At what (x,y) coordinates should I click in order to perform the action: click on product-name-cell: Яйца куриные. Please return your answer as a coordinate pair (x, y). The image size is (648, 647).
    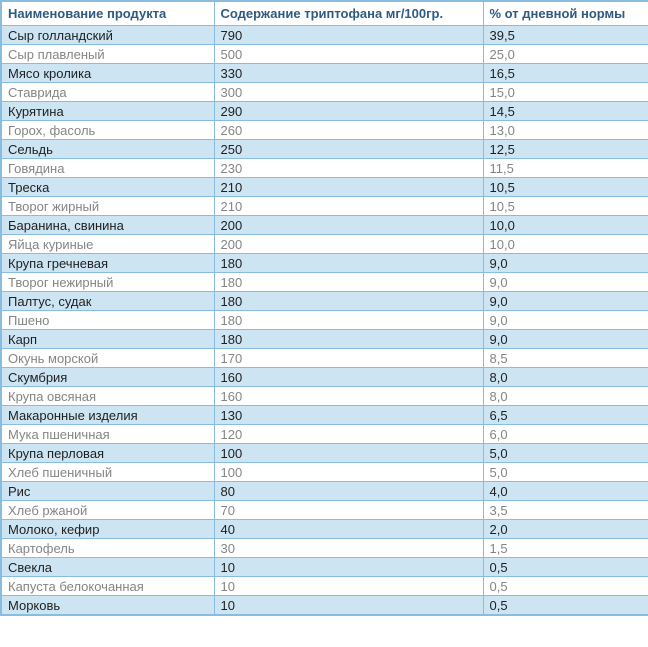
    Looking at the image, I should click on (107, 244).